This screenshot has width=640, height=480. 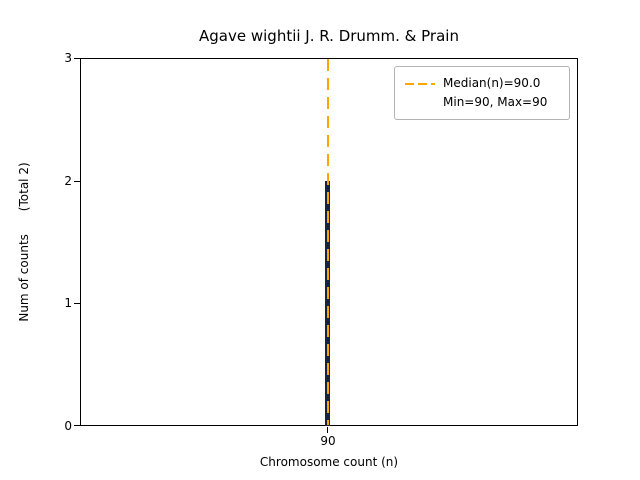 I want to click on y-axis-label: Num of counts (Total 2), so click(x=24, y=242).